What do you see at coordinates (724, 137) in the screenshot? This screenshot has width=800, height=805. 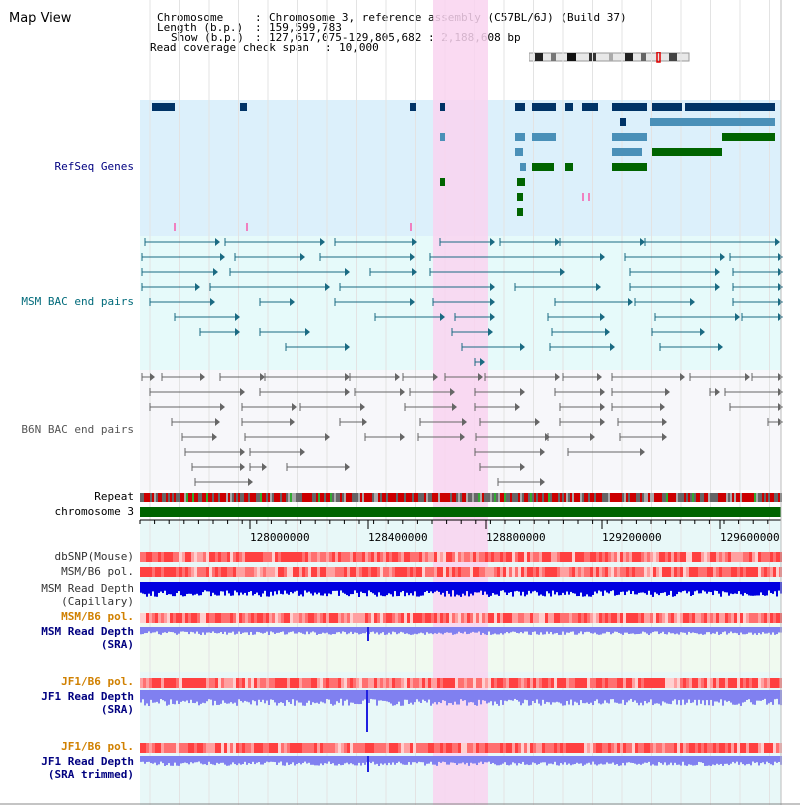 I see `gene-arrow` at bounding box center [724, 137].